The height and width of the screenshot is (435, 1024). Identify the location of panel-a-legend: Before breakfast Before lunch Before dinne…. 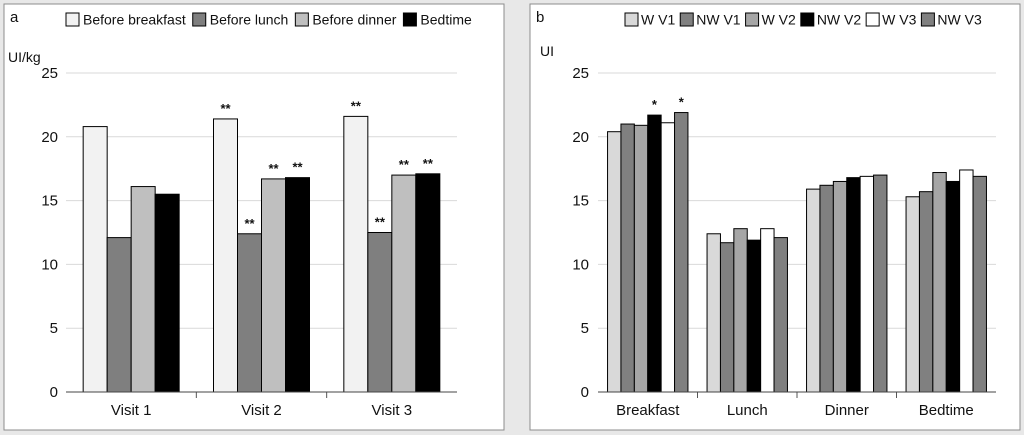
(268, 20).